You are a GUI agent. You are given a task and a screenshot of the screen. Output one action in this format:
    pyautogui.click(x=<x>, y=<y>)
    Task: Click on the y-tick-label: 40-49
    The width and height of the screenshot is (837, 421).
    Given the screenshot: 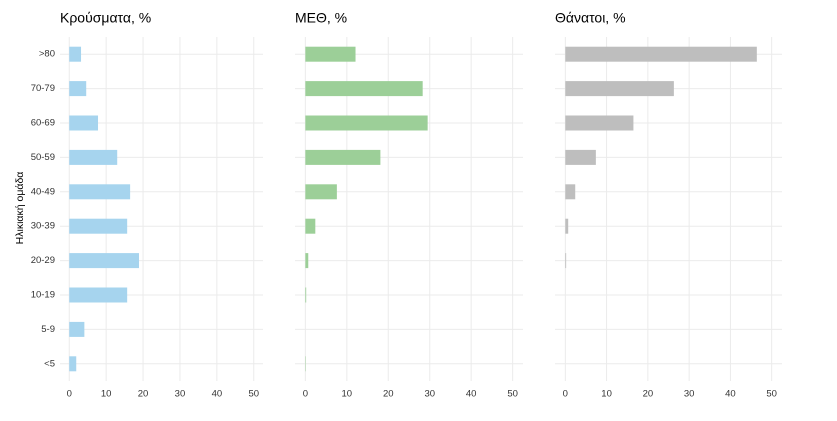 What is the action you would take?
    pyautogui.click(x=43, y=191)
    